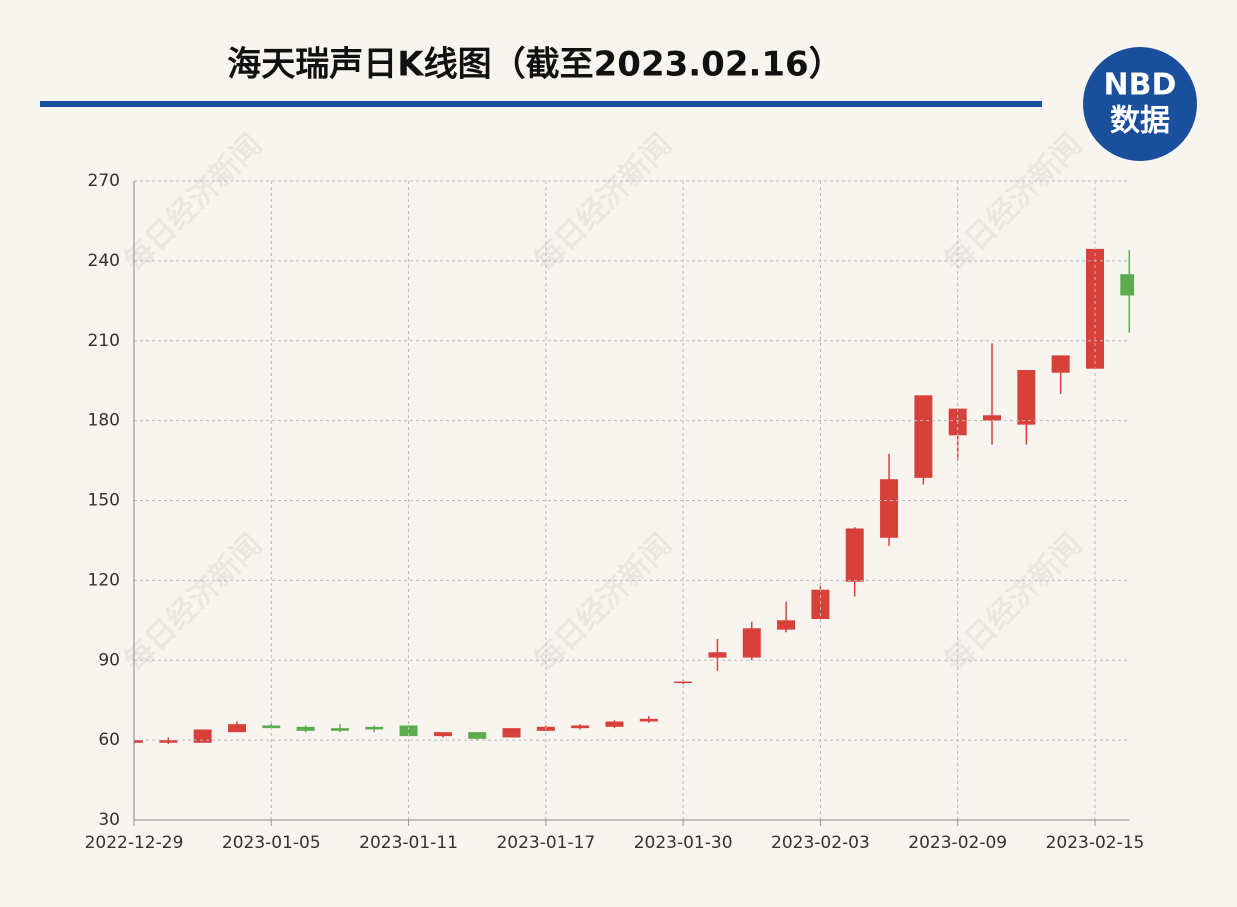 The width and height of the screenshot is (1237, 907). Describe the element at coordinates (104, 421) in the screenshot. I see `y-tick-label: 180` at that location.